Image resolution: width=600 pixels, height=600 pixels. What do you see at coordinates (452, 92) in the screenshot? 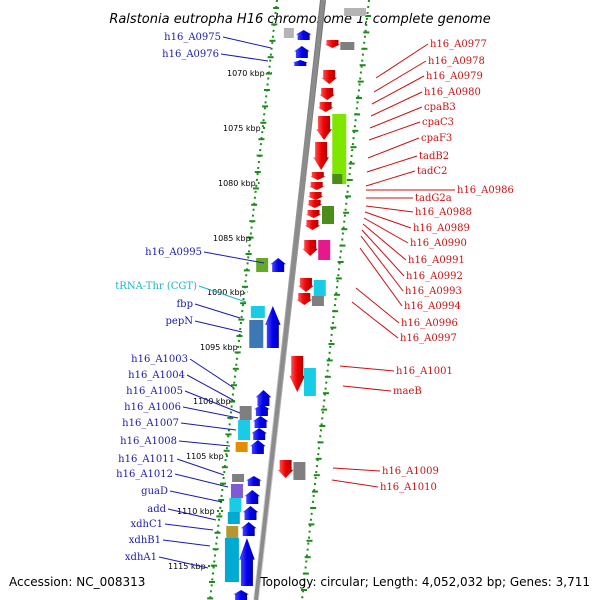
I see `gene-label: h16_A0980` at bounding box center [452, 92].